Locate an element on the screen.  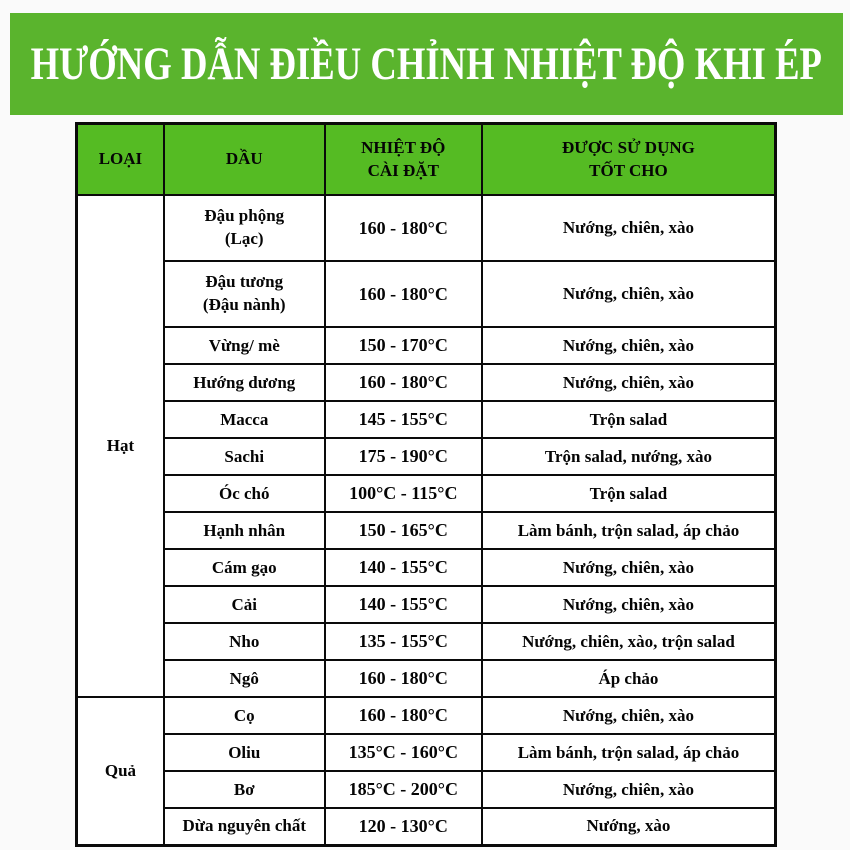
col-header-oil: DẦU is located at coordinates (244, 159).